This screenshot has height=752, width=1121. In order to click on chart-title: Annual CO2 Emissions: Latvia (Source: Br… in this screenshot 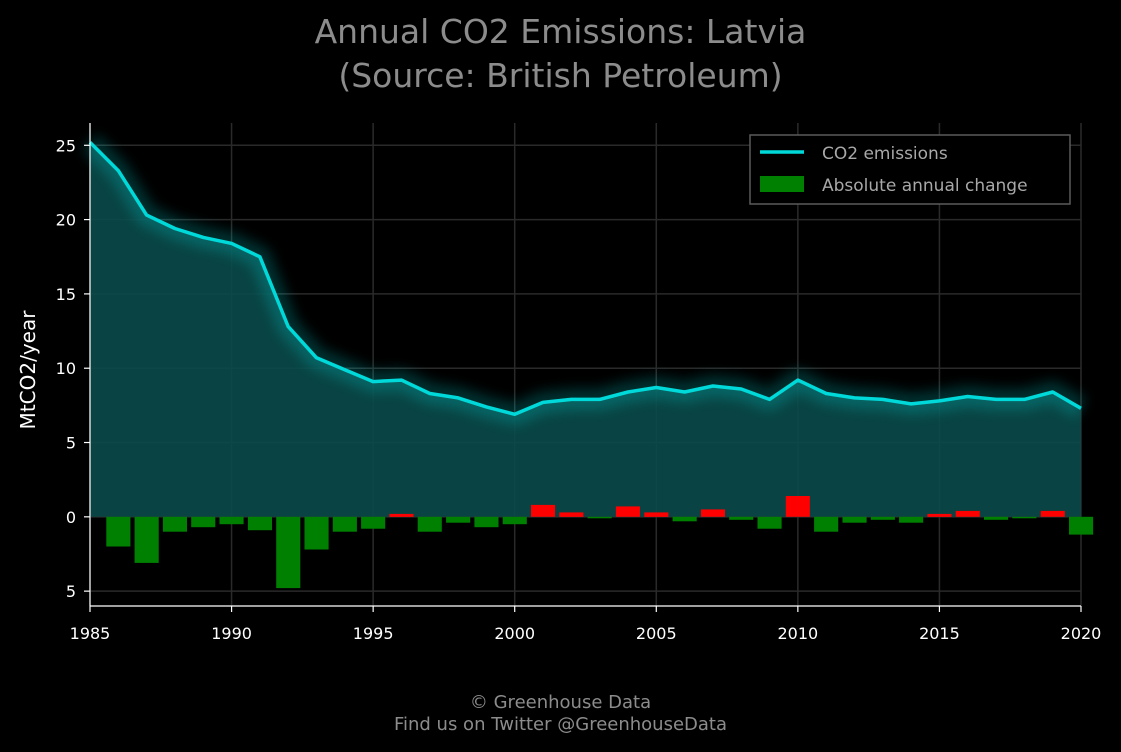, I will do `click(560, 54)`.